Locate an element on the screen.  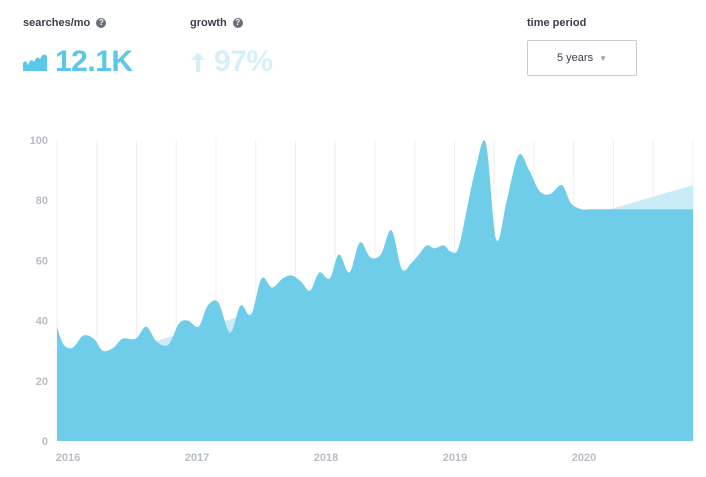
y-tick-label: 20 is located at coordinates (42, 382).